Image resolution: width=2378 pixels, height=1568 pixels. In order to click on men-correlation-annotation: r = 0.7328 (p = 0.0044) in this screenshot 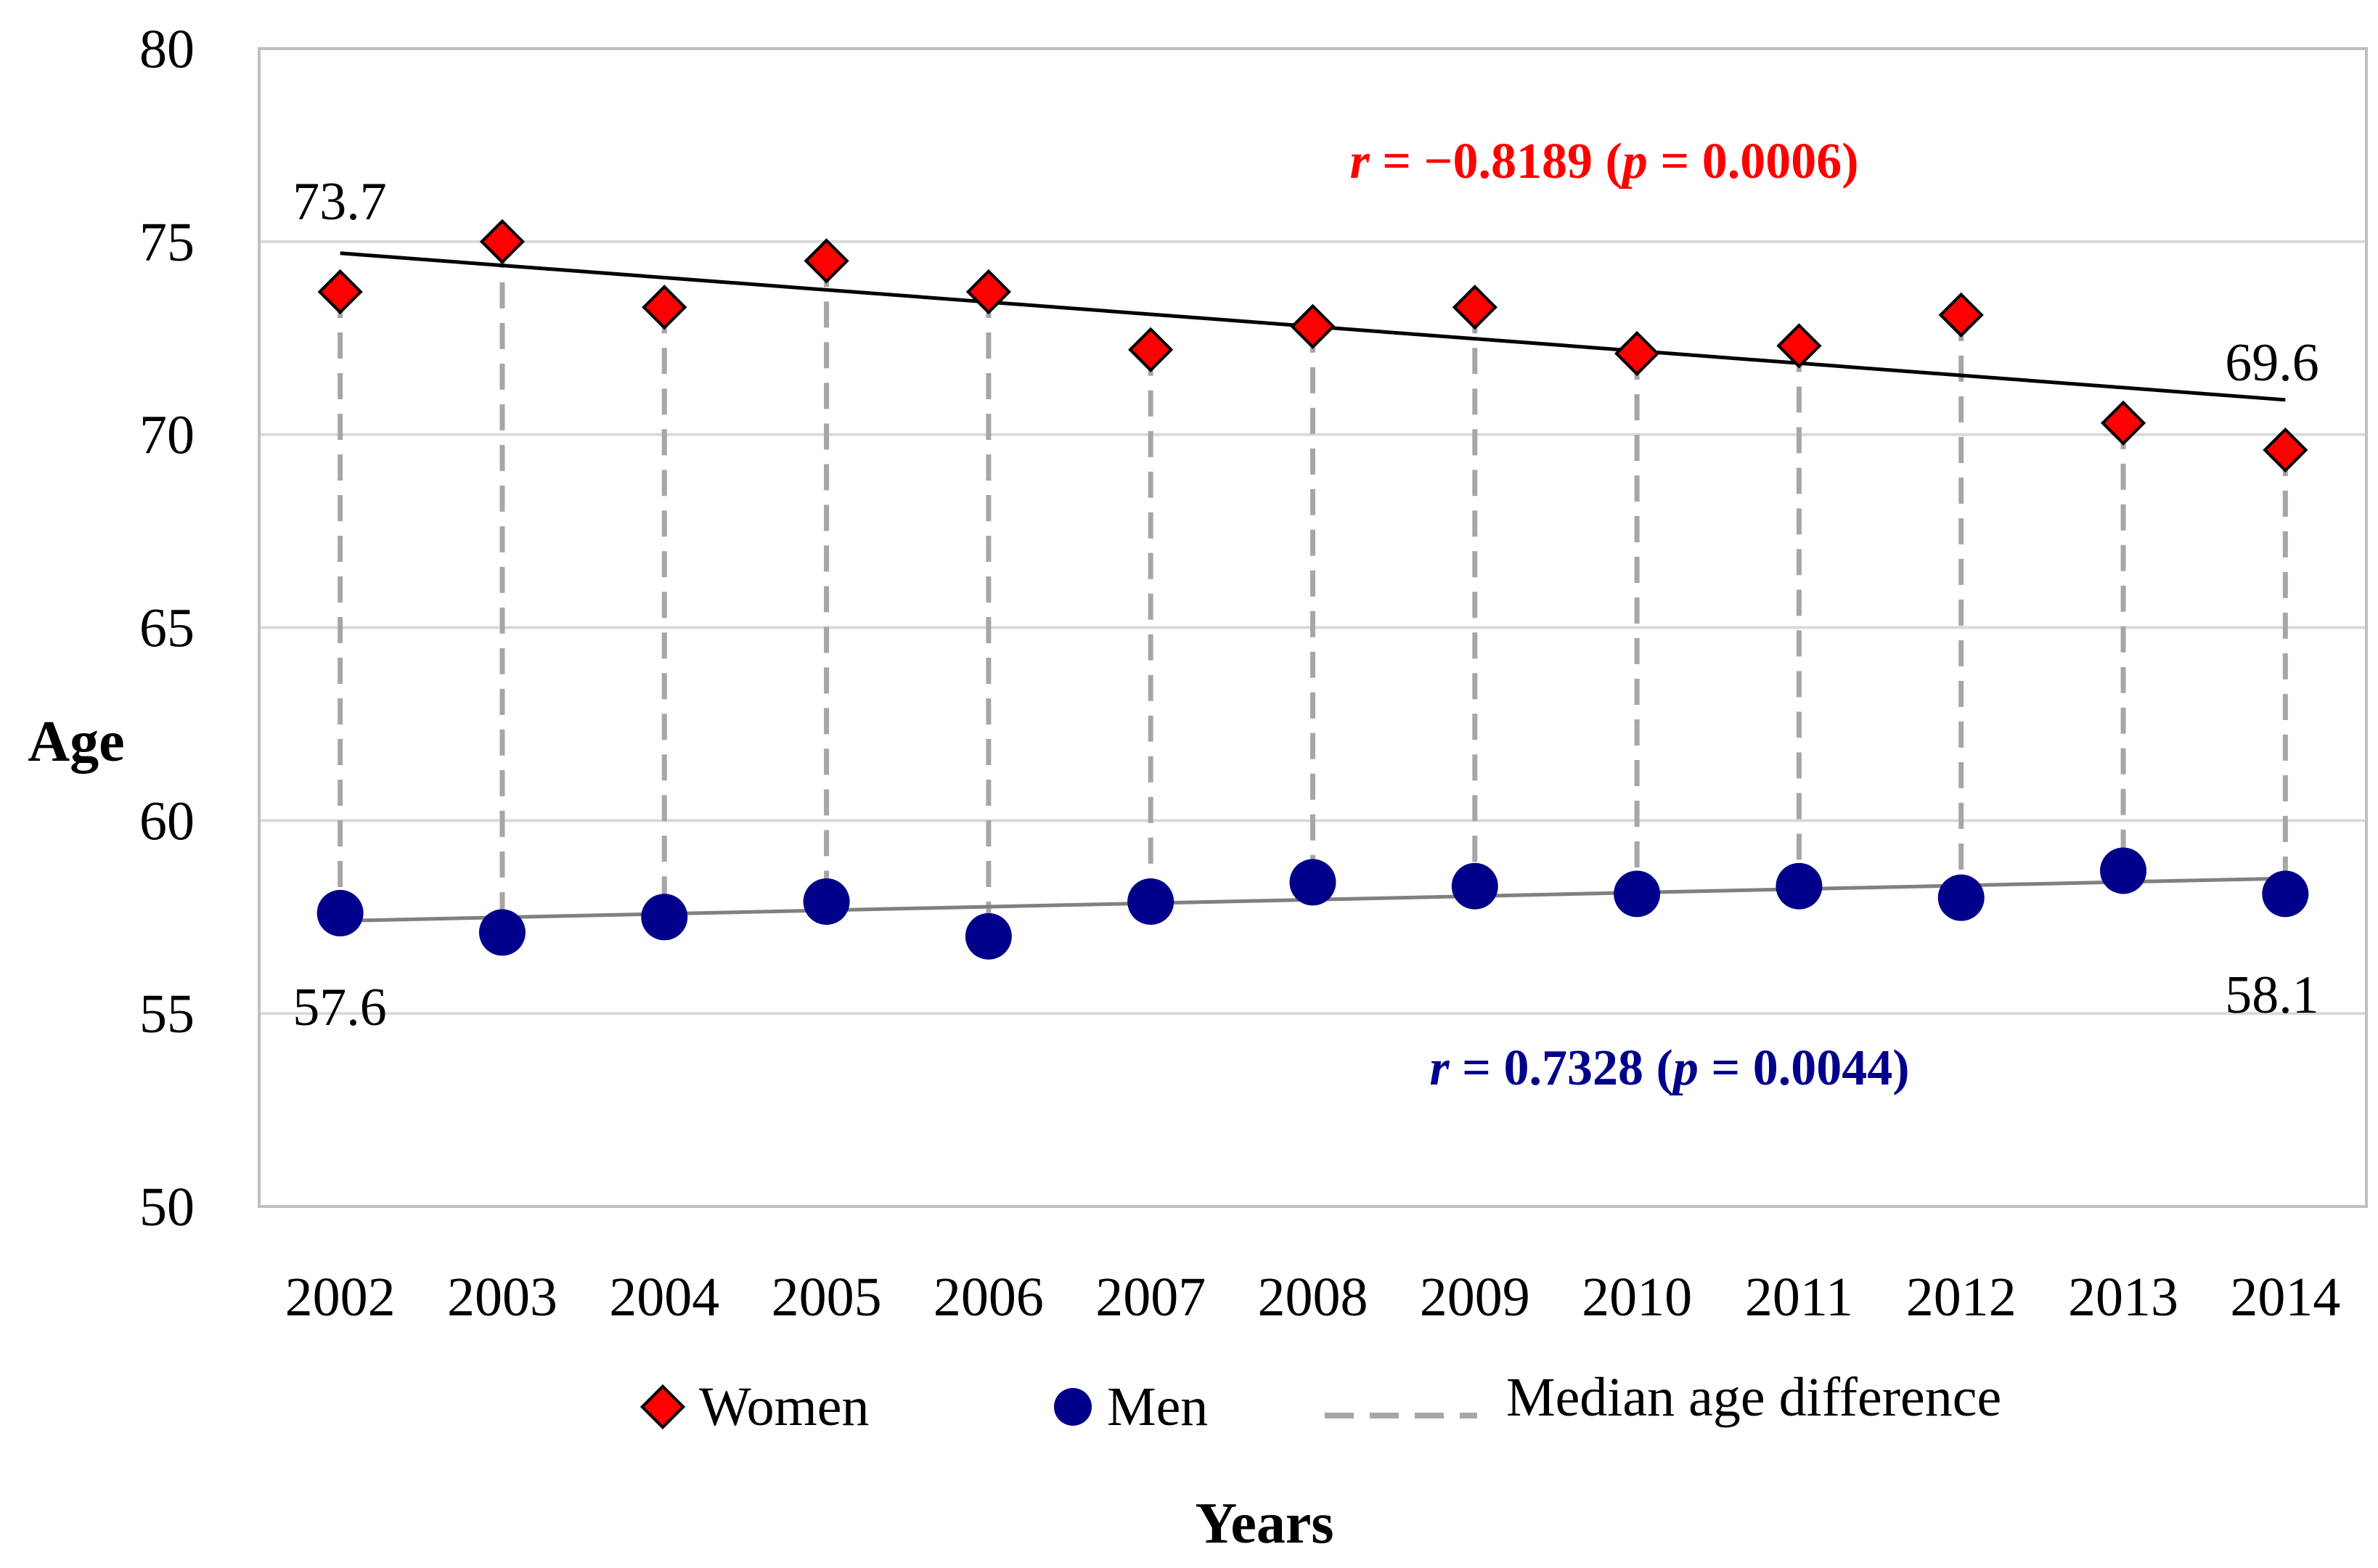, I will do `click(1669, 1068)`.